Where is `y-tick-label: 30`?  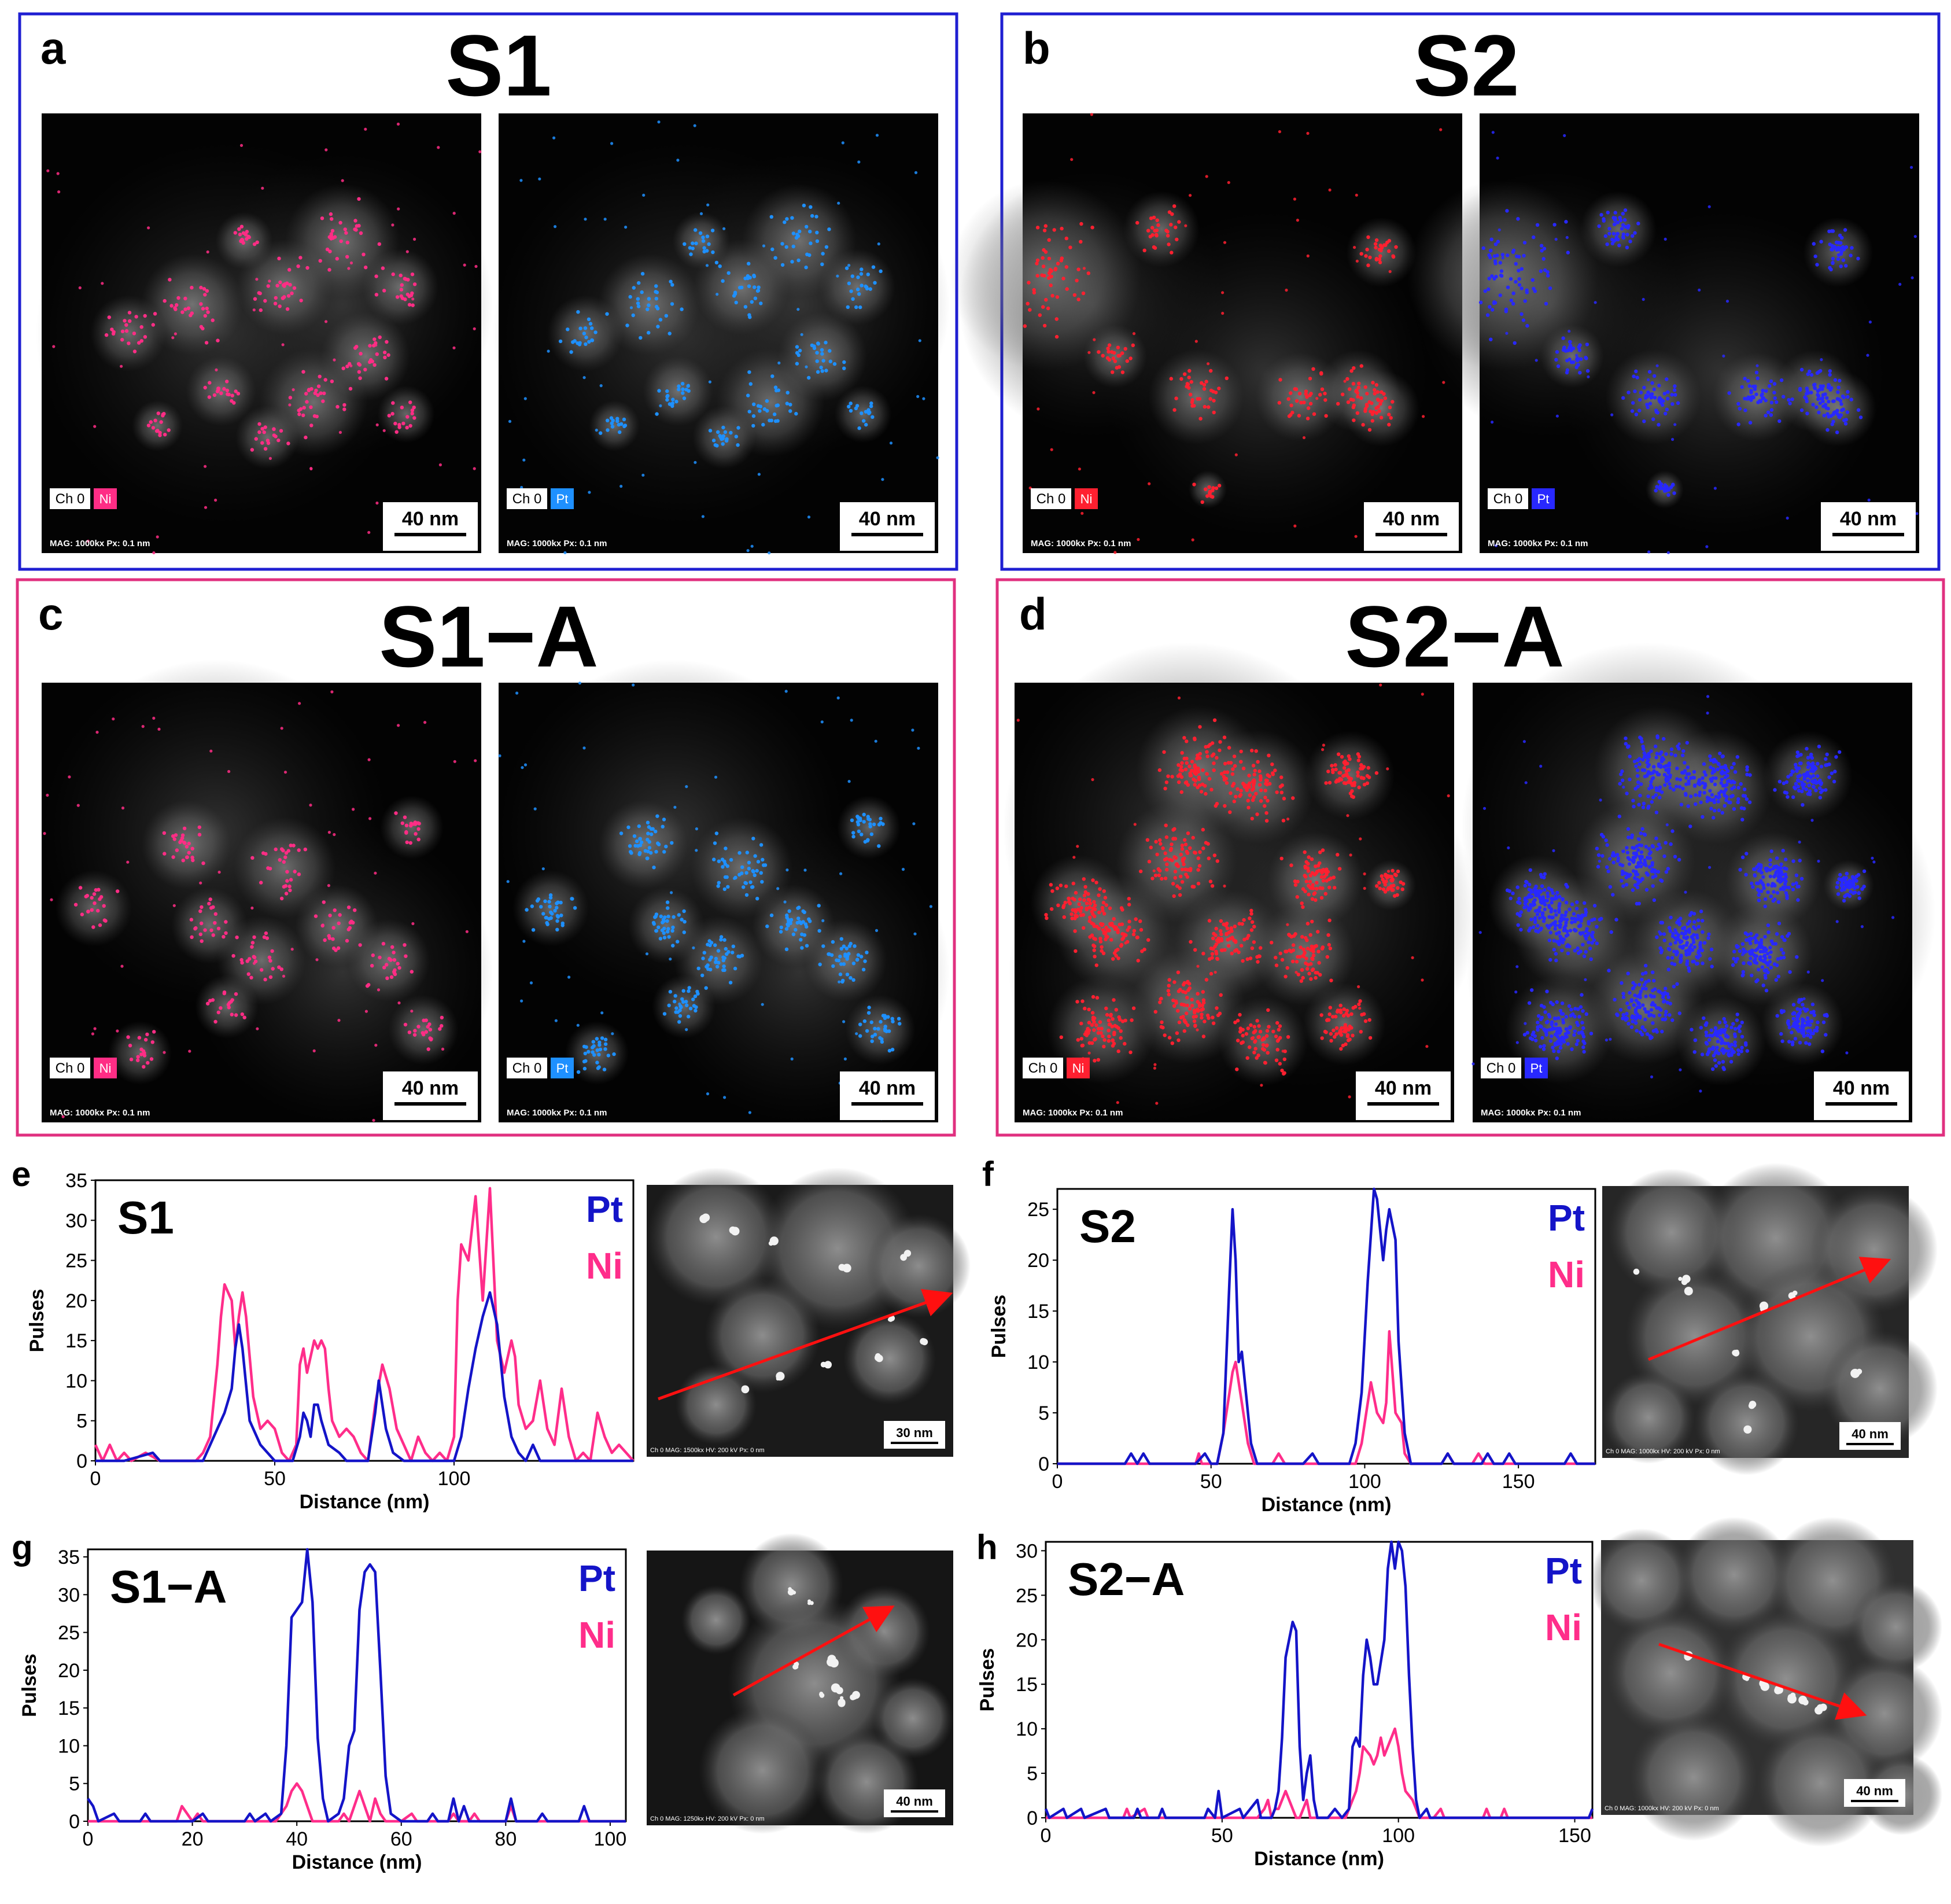 y-tick-label: 30 is located at coordinates (76, 1221).